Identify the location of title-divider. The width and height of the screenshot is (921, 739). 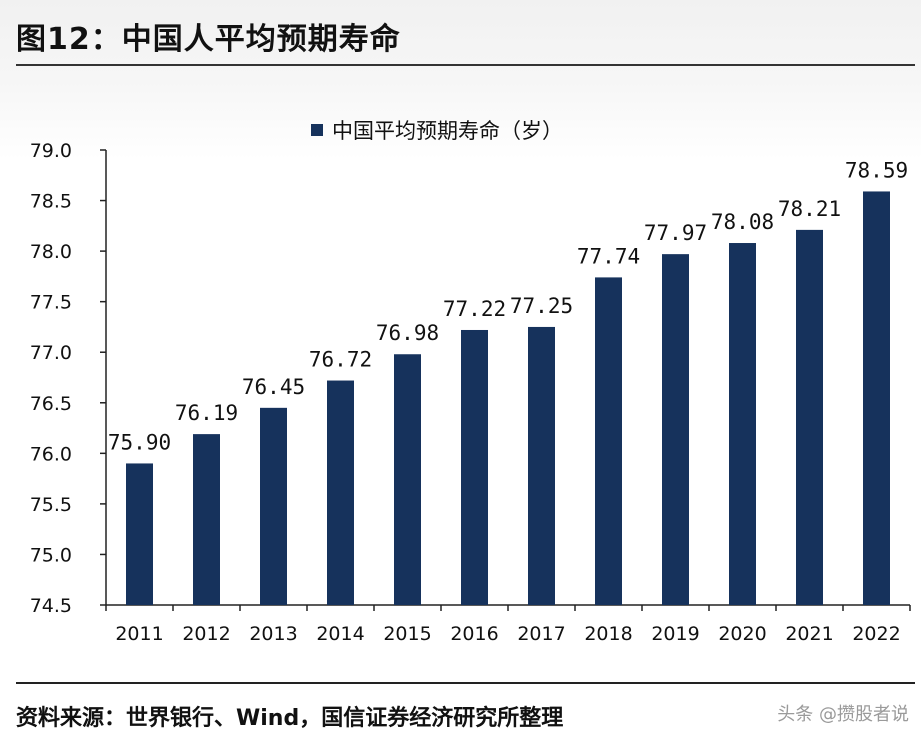
(465, 65).